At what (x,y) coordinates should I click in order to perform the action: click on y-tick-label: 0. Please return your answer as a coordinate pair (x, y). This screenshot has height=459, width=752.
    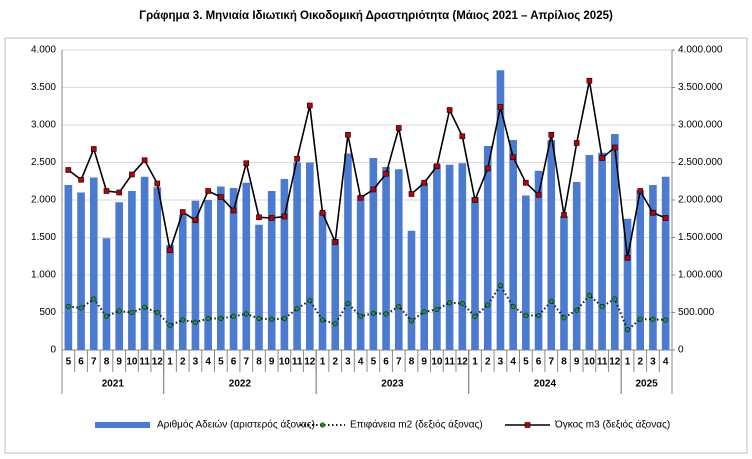
    Looking at the image, I should click on (53, 350).